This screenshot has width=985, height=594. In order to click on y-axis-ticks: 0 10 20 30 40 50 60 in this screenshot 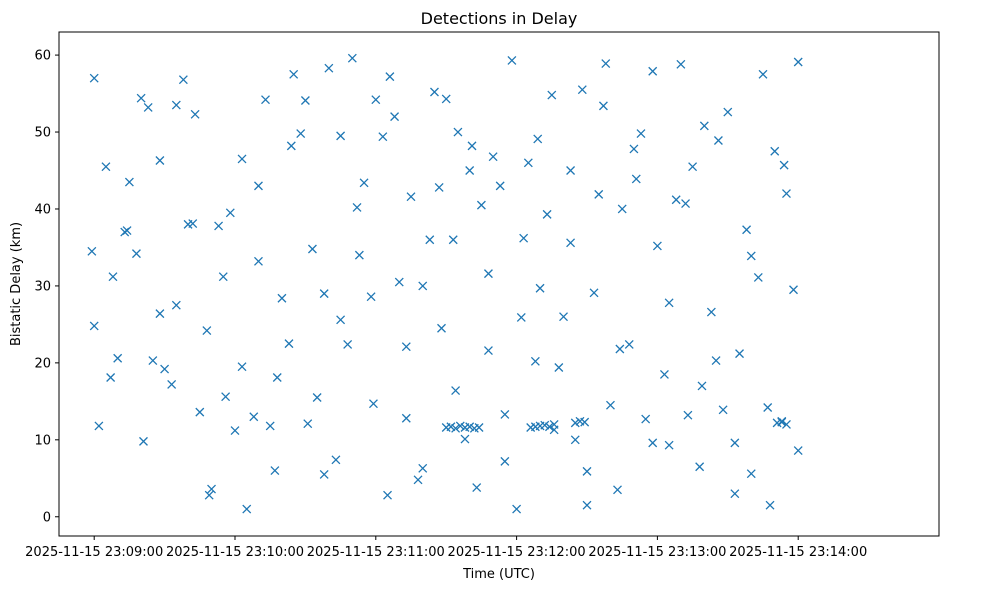, I will do `click(46, 287)`.